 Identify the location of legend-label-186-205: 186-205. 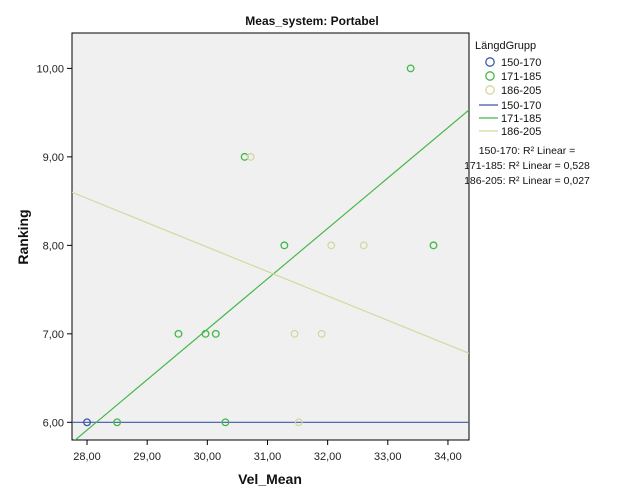
(521, 91).